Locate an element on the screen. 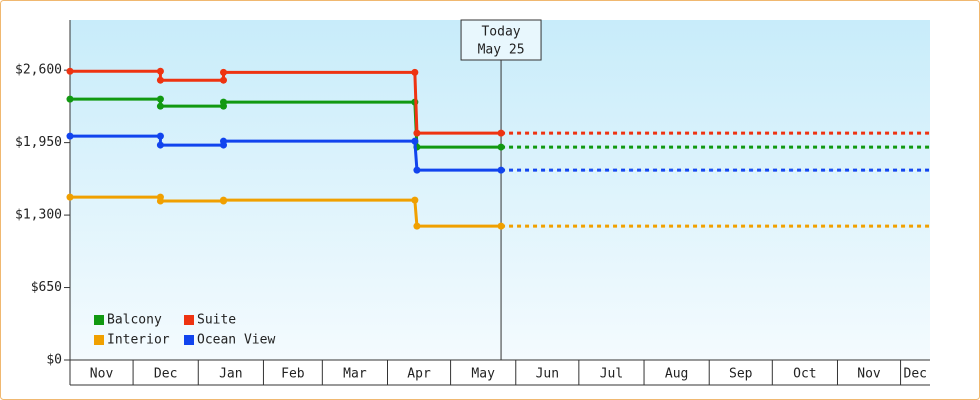  y-tick-label: $1,950 is located at coordinates (38, 142).